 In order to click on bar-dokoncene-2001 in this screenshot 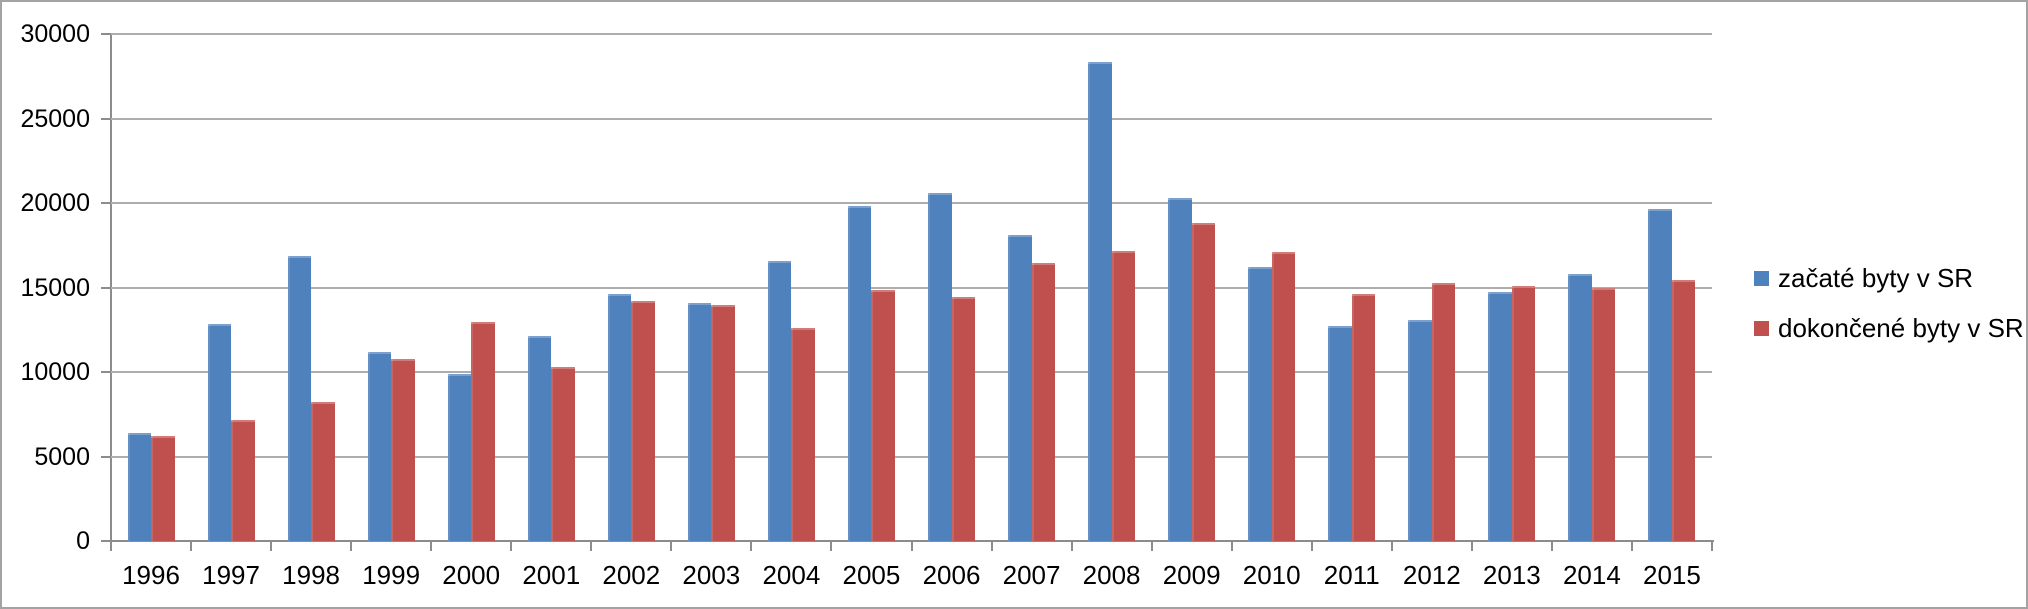, I will do `click(563, 453)`.